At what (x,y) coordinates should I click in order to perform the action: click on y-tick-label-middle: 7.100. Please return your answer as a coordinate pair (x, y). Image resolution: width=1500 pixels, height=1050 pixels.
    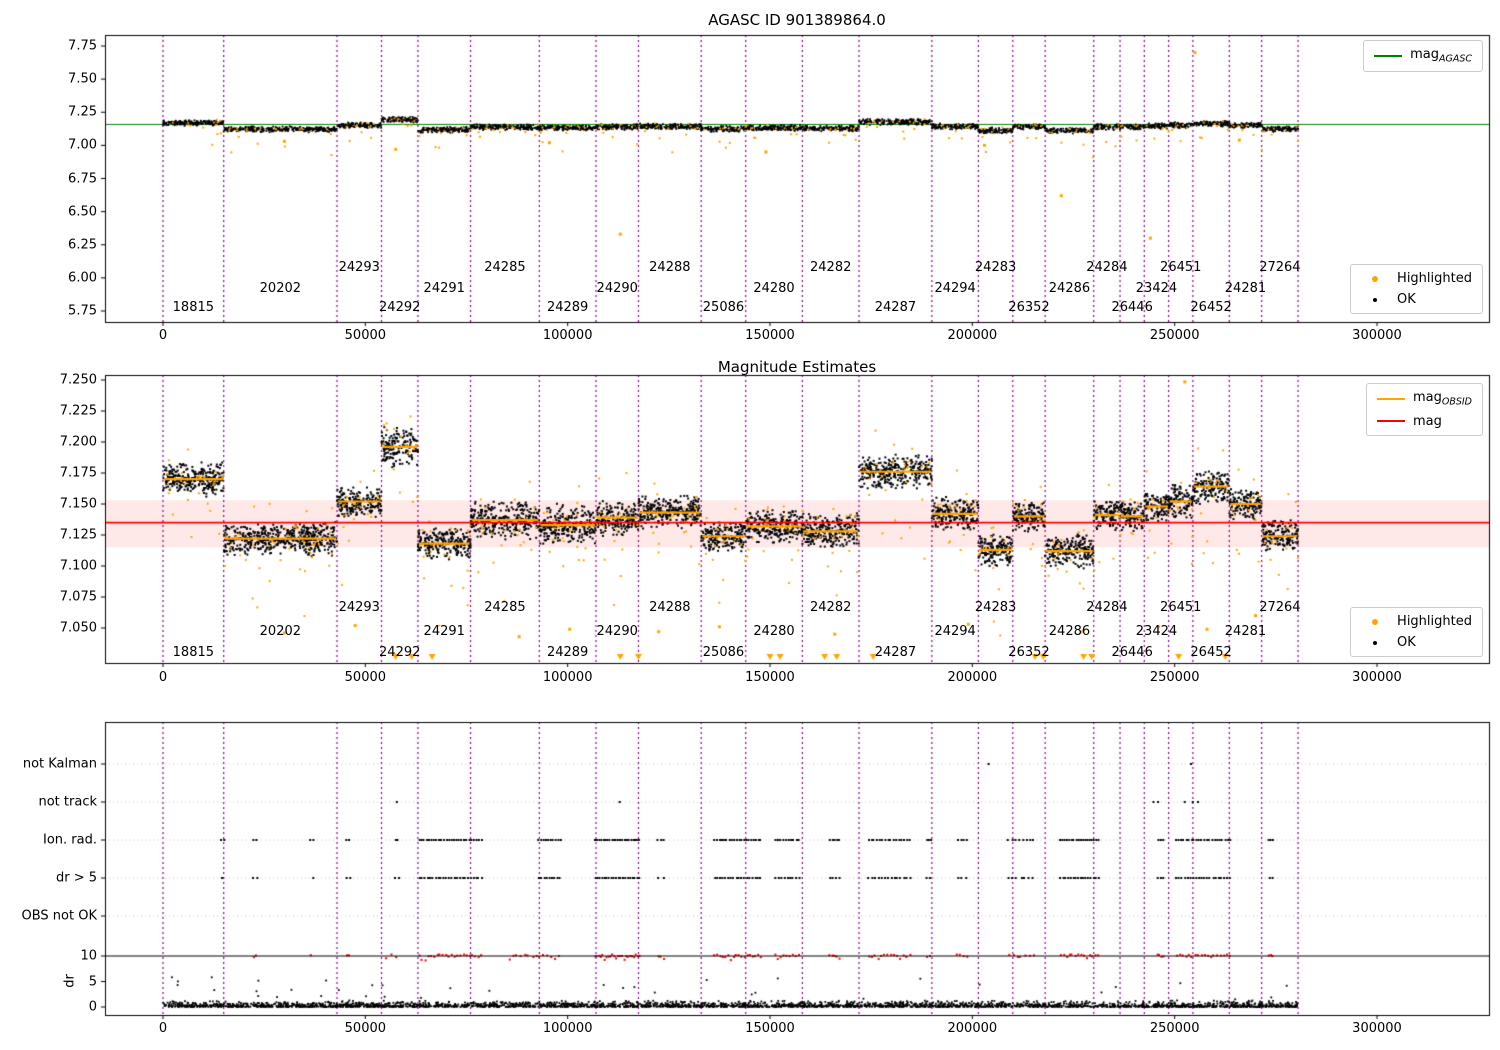
    Looking at the image, I should click on (78, 566).